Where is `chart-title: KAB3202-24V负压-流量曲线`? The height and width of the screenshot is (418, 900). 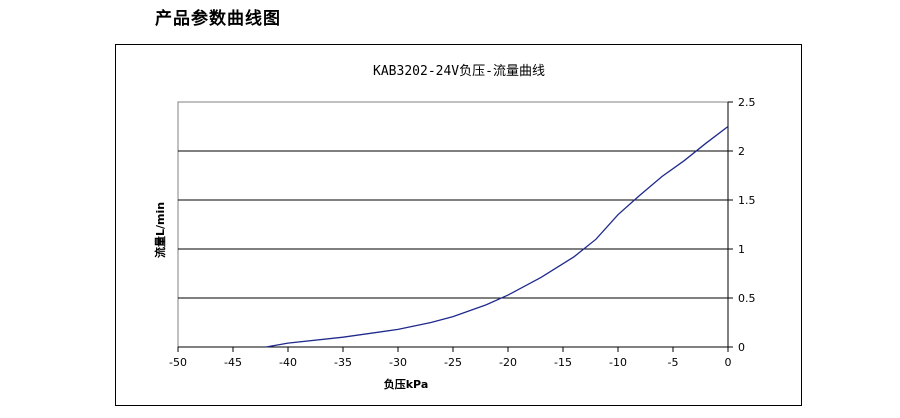 chart-title: KAB3202-24V负压-流量曲线 is located at coordinates (459, 71).